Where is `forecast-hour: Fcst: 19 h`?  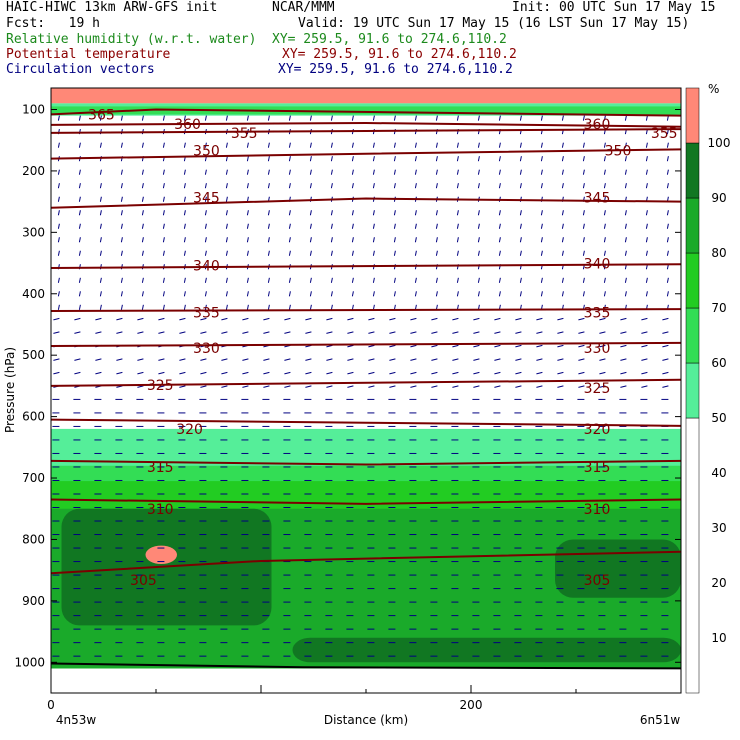
forecast-hour: Fcst: 19 h is located at coordinates (53, 23).